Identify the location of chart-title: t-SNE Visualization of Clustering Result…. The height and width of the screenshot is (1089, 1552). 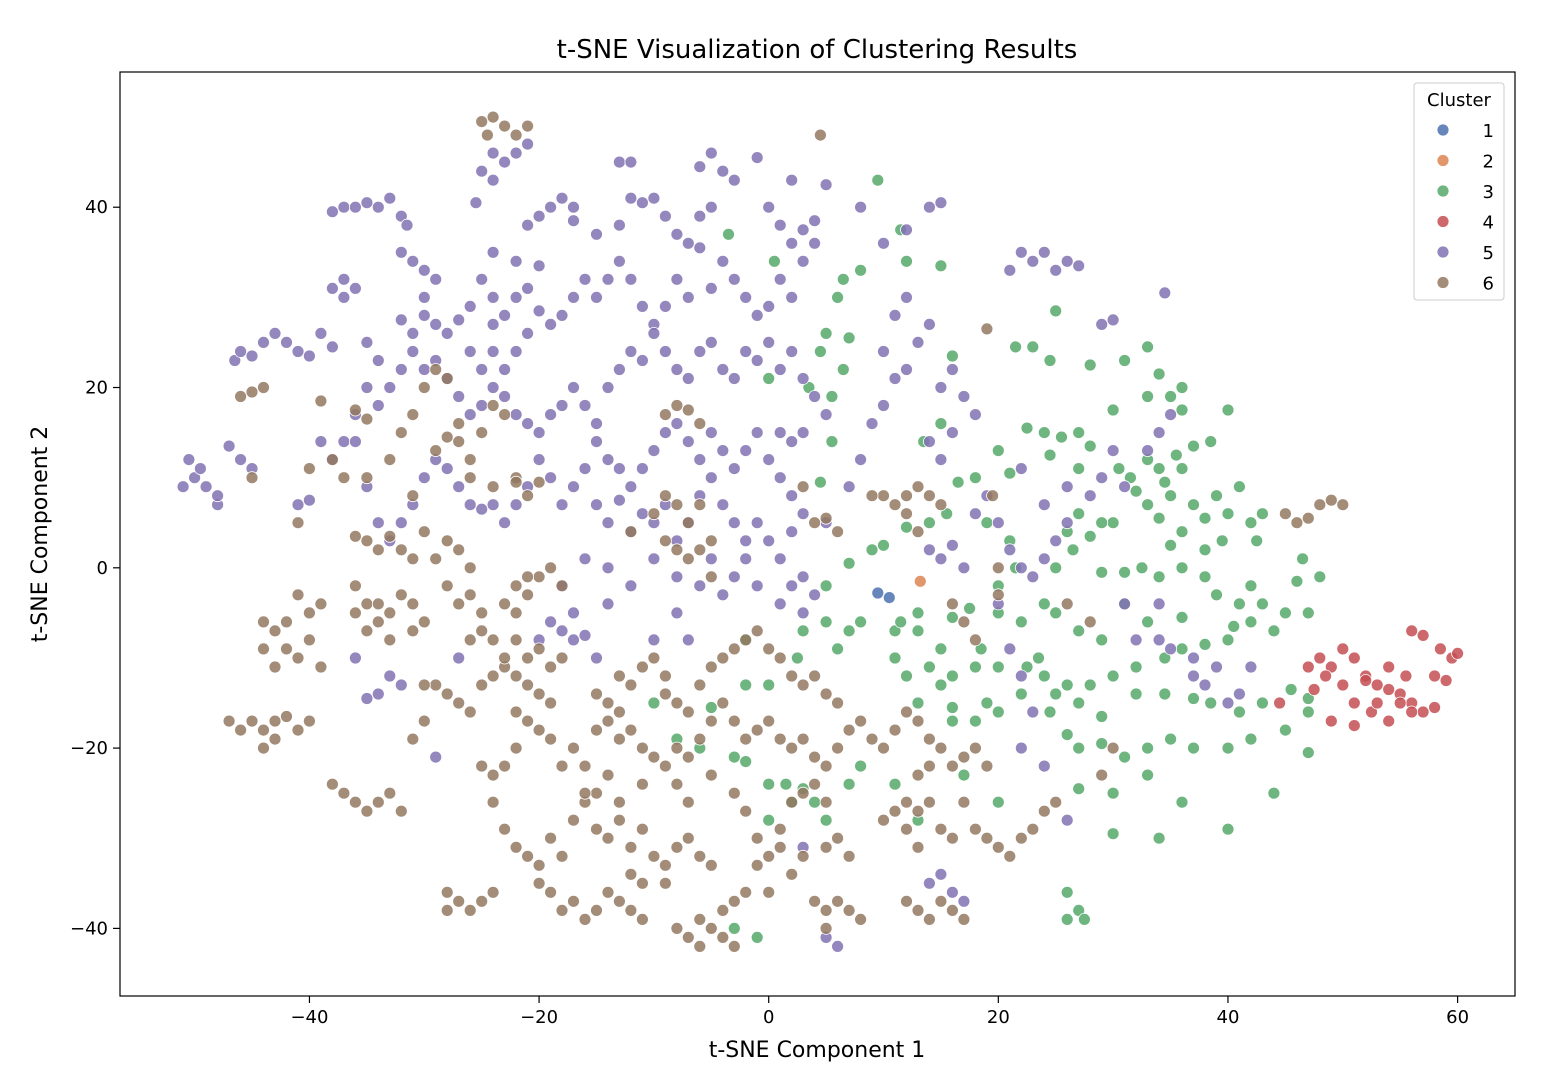
(817, 50).